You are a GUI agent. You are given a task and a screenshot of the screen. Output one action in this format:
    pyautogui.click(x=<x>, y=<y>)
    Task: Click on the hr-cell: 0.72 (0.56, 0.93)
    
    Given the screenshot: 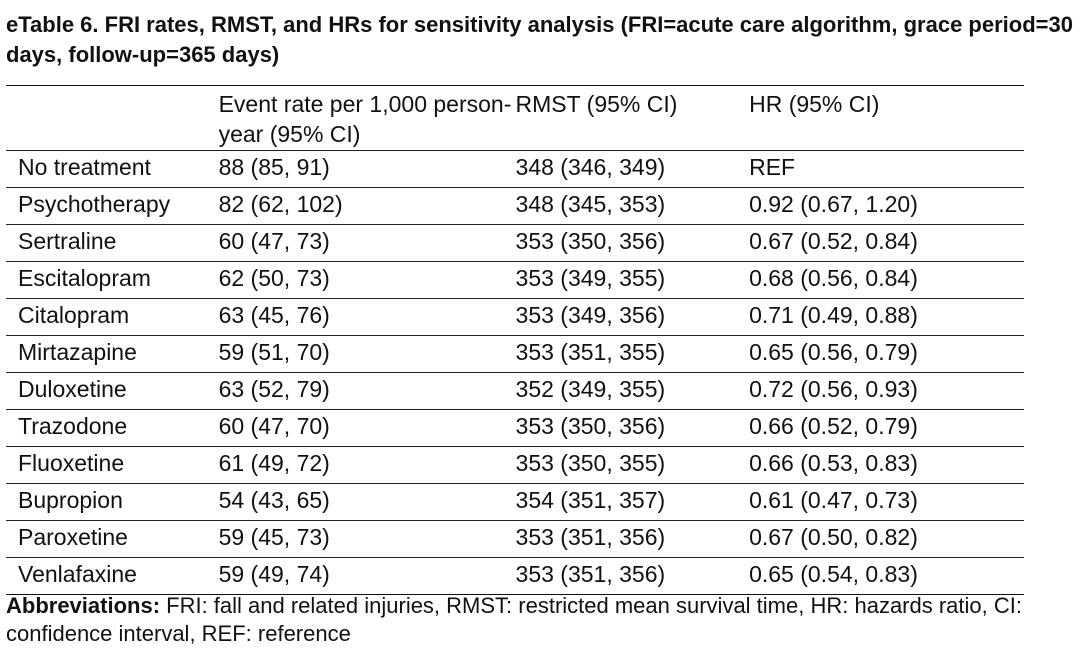 What is the action you would take?
    pyautogui.click(x=886, y=391)
    